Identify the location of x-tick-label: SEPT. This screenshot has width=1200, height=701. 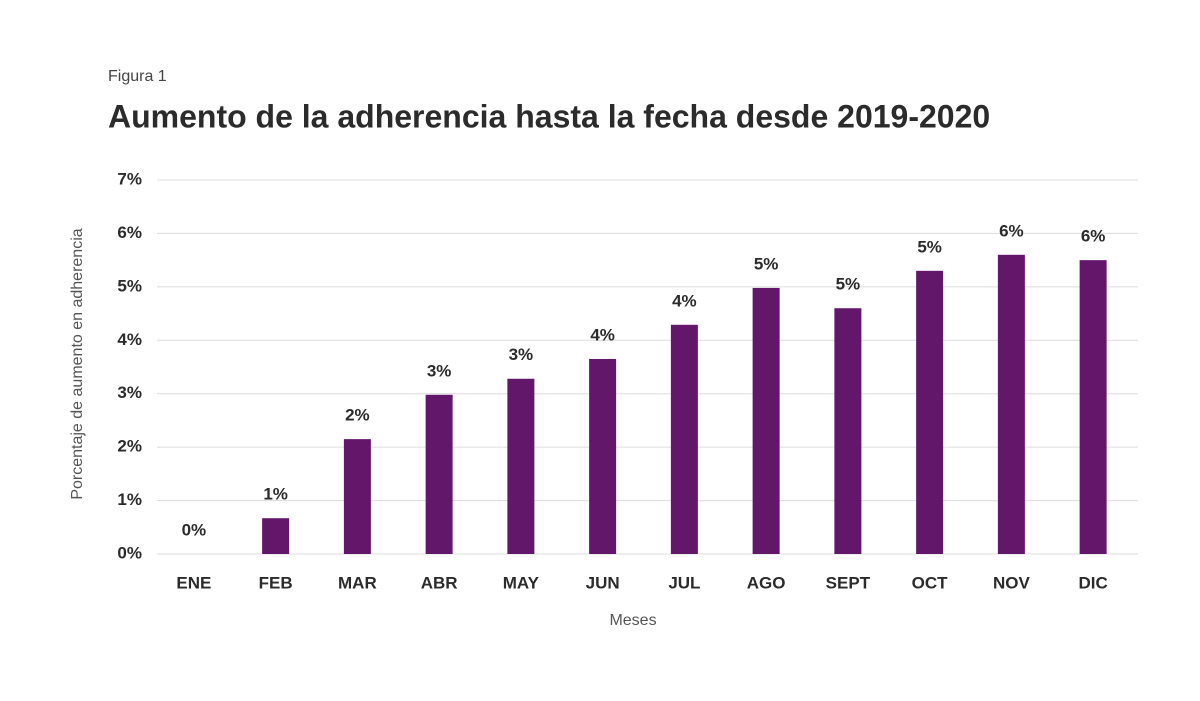
(848, 582).